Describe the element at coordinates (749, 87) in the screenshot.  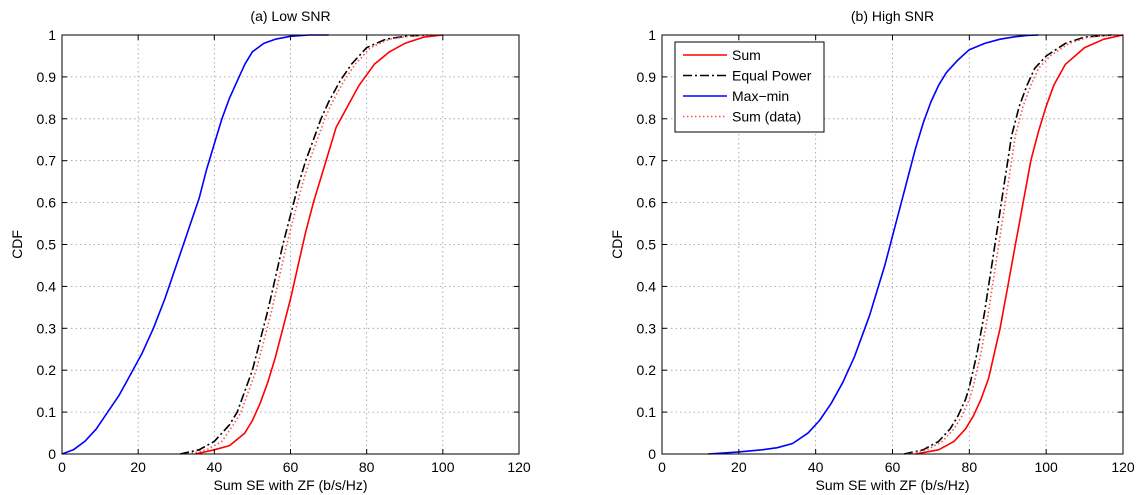
I see `legend: Sum Equal Power Max−min Sum (data)` at that location.